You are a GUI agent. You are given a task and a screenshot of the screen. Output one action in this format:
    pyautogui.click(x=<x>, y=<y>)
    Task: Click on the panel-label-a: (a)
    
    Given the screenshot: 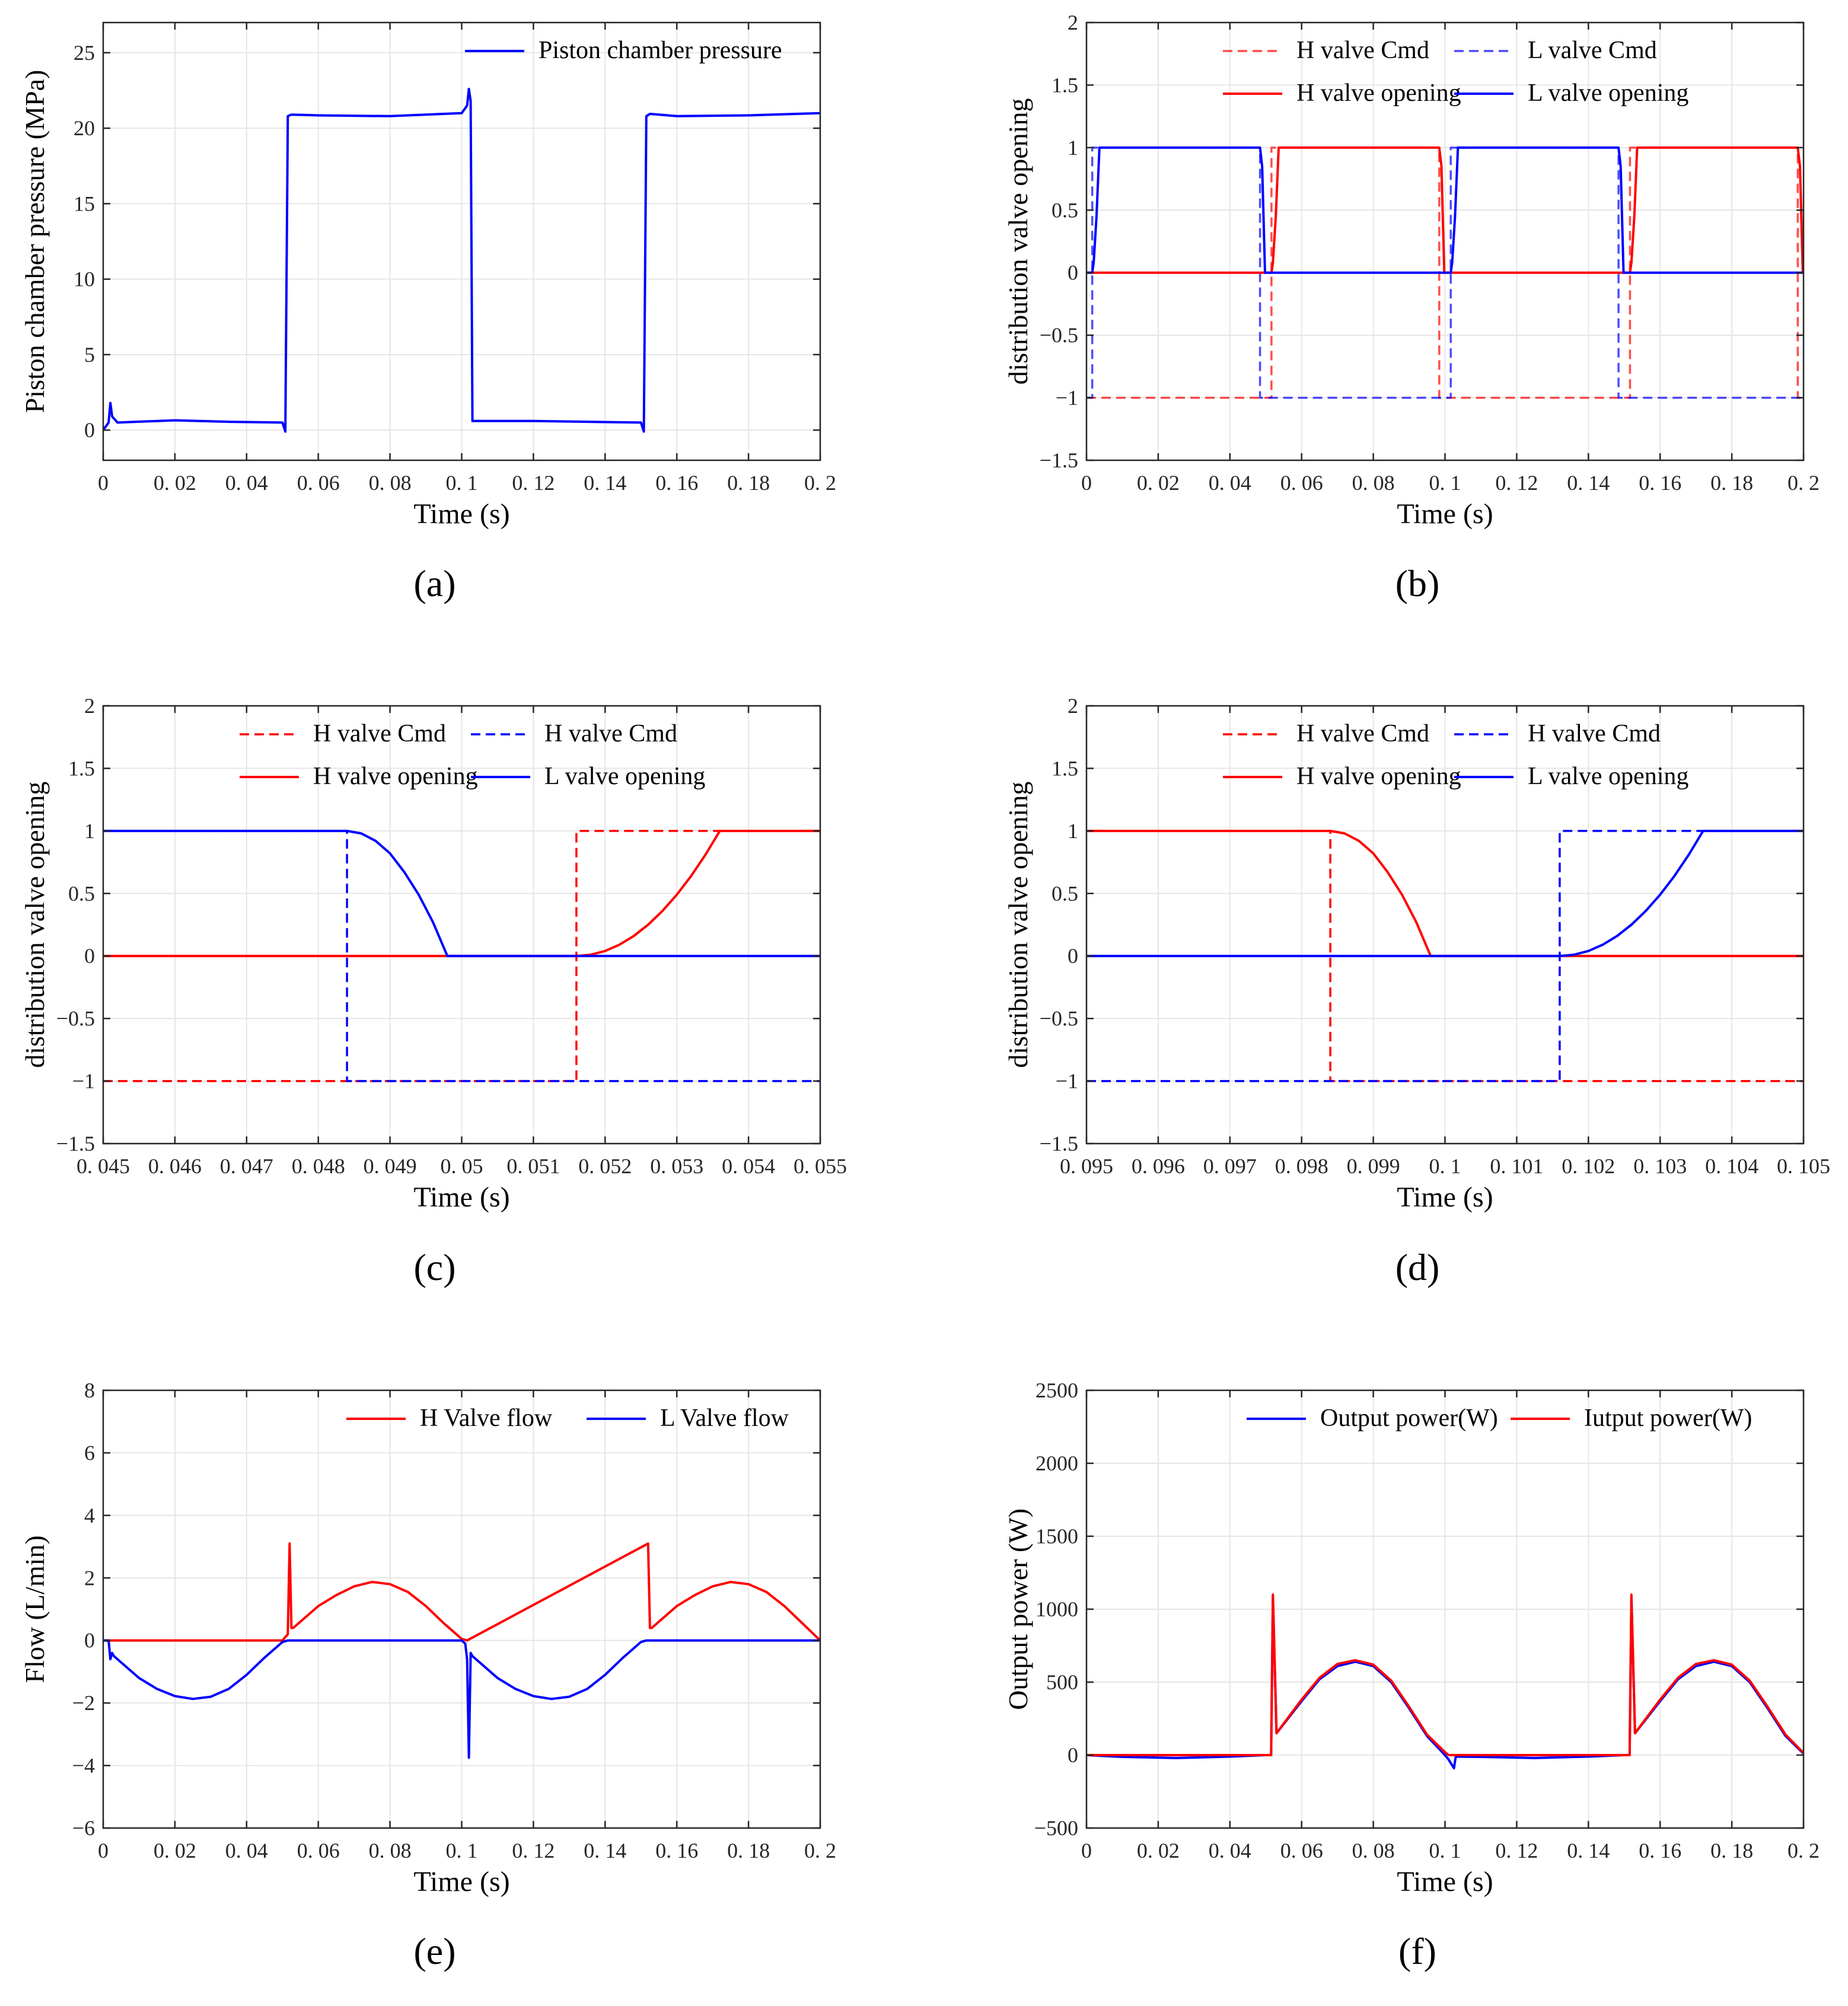 What is the action you would take?
    pyautogui.click(x=434, y=583)
    